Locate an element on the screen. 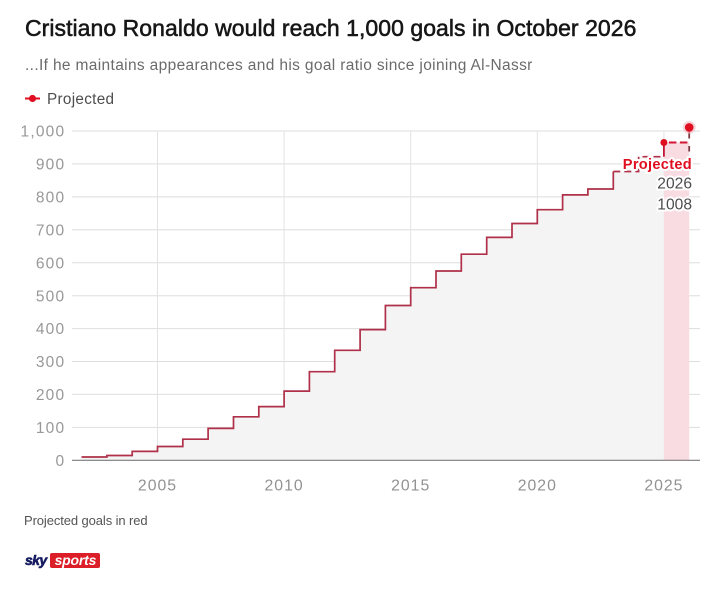 This screenshot has width=720, height=594. svg-text: 2010 is located at coordinates (284, 485).